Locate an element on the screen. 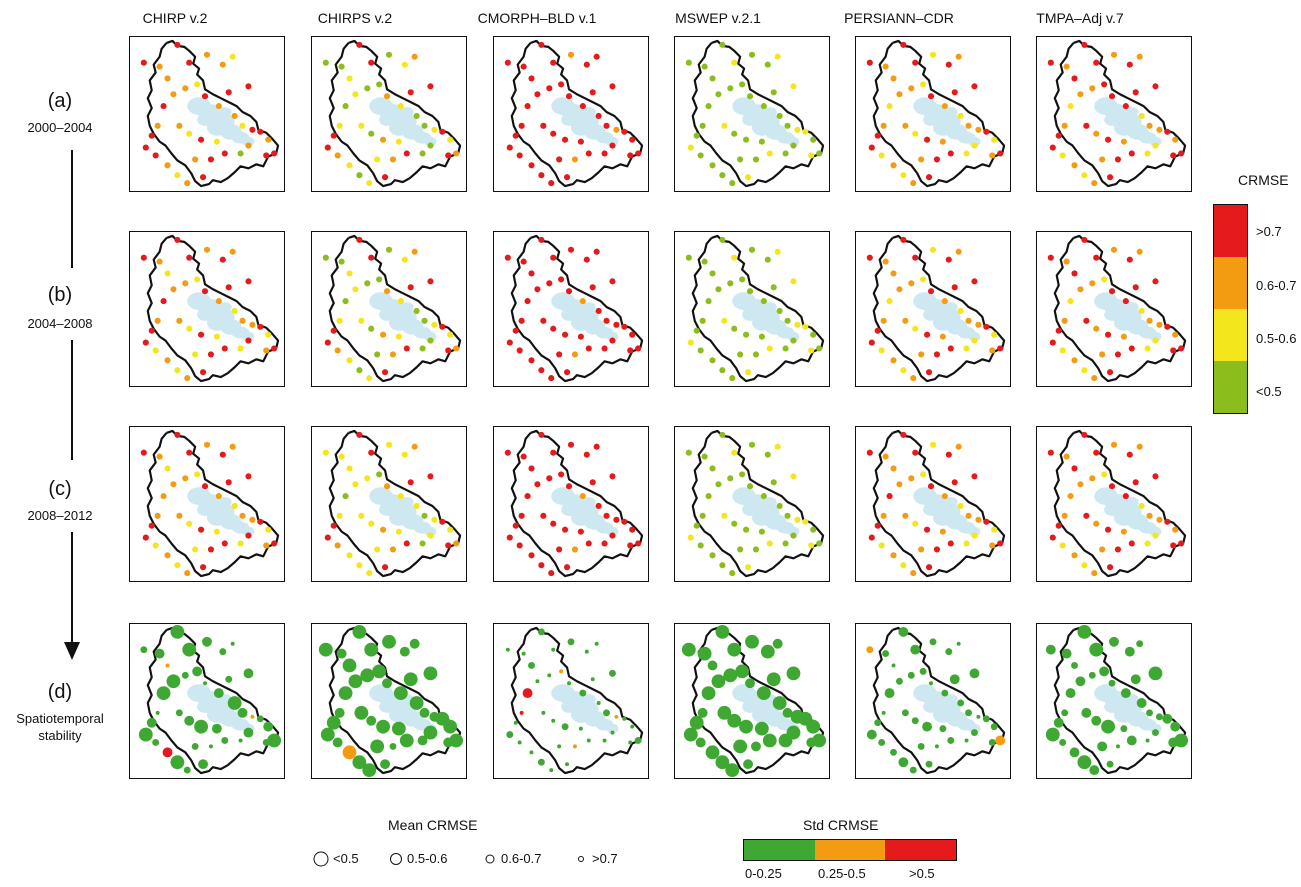 The width and height of the screenshot is (1301, 887). std-label-low: 0-0.25 is located at coordinates (763, 873).